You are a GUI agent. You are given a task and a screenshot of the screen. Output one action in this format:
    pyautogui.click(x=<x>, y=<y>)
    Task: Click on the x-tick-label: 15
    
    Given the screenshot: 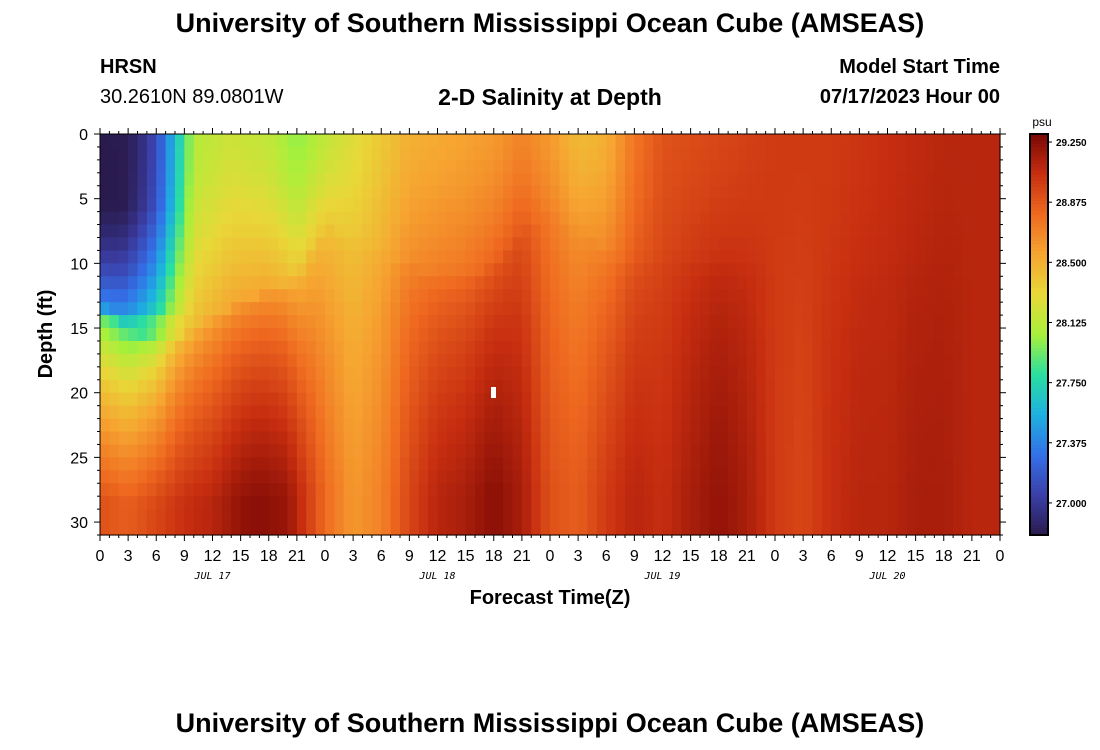 What is the action you would take?
    pyautogui.click(x=466, y=556)
    